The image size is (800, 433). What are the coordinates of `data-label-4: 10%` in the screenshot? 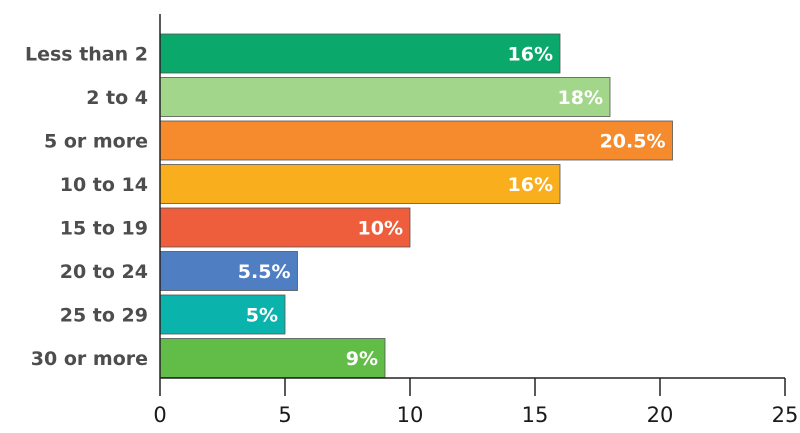 It's located at (380, 229).